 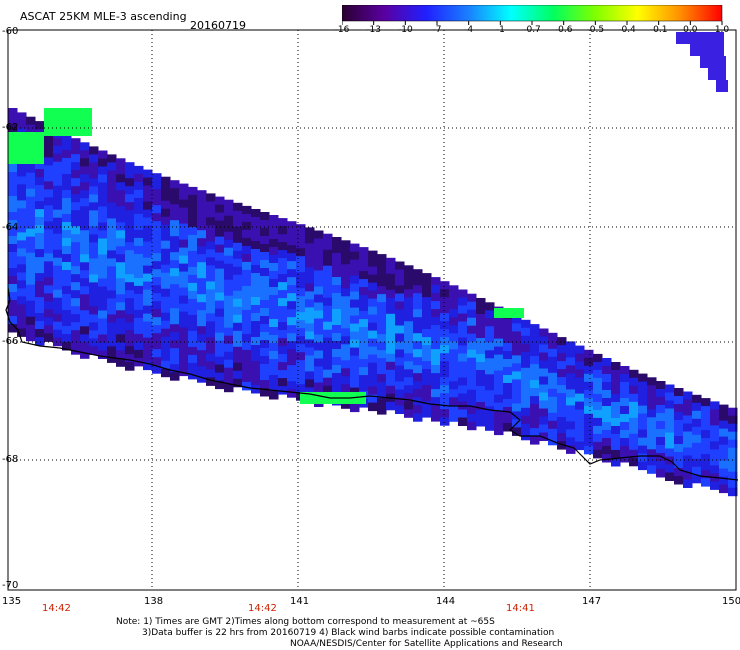 I want to click on lat-label: -60, so click(x=10, y=31).